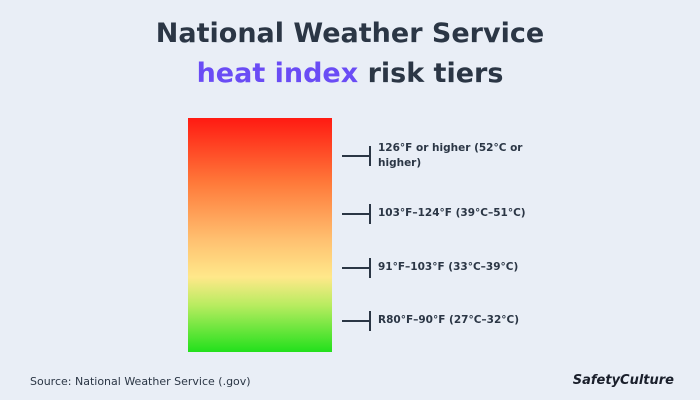  I want to click on tier-label: R80°F–90°F (27°C–32°C), so click(449, 320).